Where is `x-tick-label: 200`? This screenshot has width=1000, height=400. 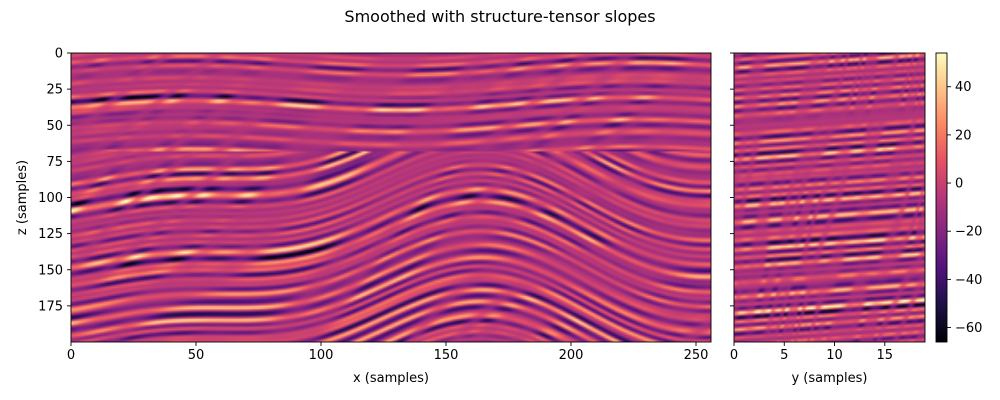 x-tick-label: 200 is located at coordinates (571, 355).